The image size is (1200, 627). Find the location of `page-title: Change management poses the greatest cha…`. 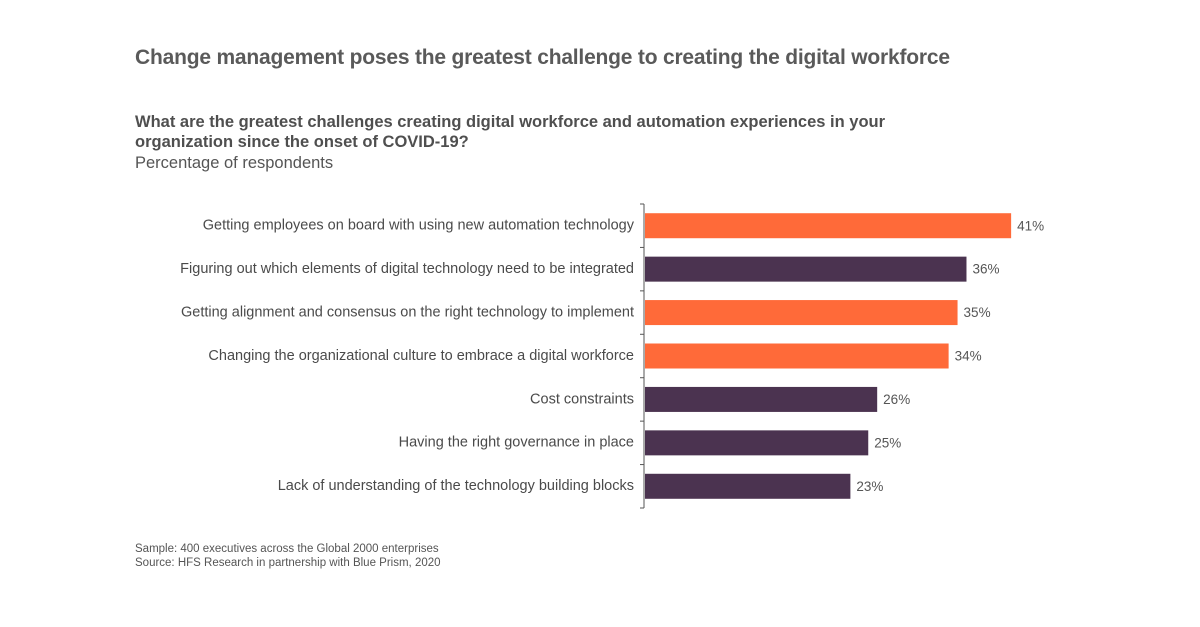

page-title: Change management poses the greatest cha… is located at coordinates (542, 57).